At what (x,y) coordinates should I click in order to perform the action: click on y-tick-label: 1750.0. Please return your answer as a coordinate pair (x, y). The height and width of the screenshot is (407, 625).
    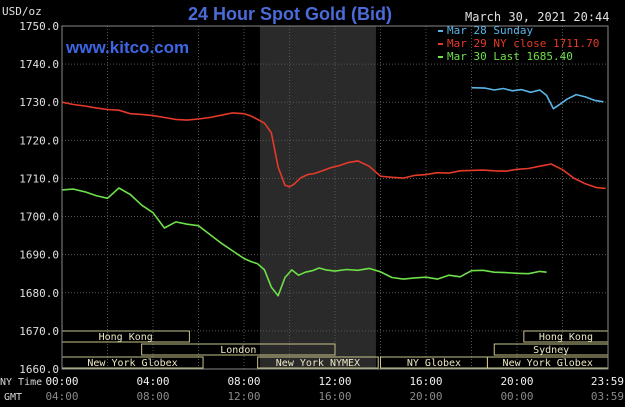
    Looking at the image, I should click on (39, 26).